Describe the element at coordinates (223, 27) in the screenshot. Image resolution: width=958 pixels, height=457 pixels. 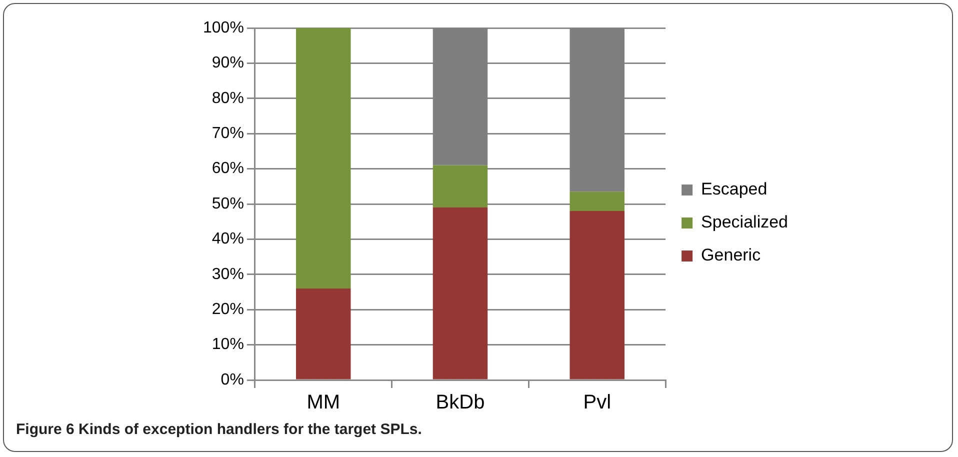
I see `y-tick-label: 100%` at that location.